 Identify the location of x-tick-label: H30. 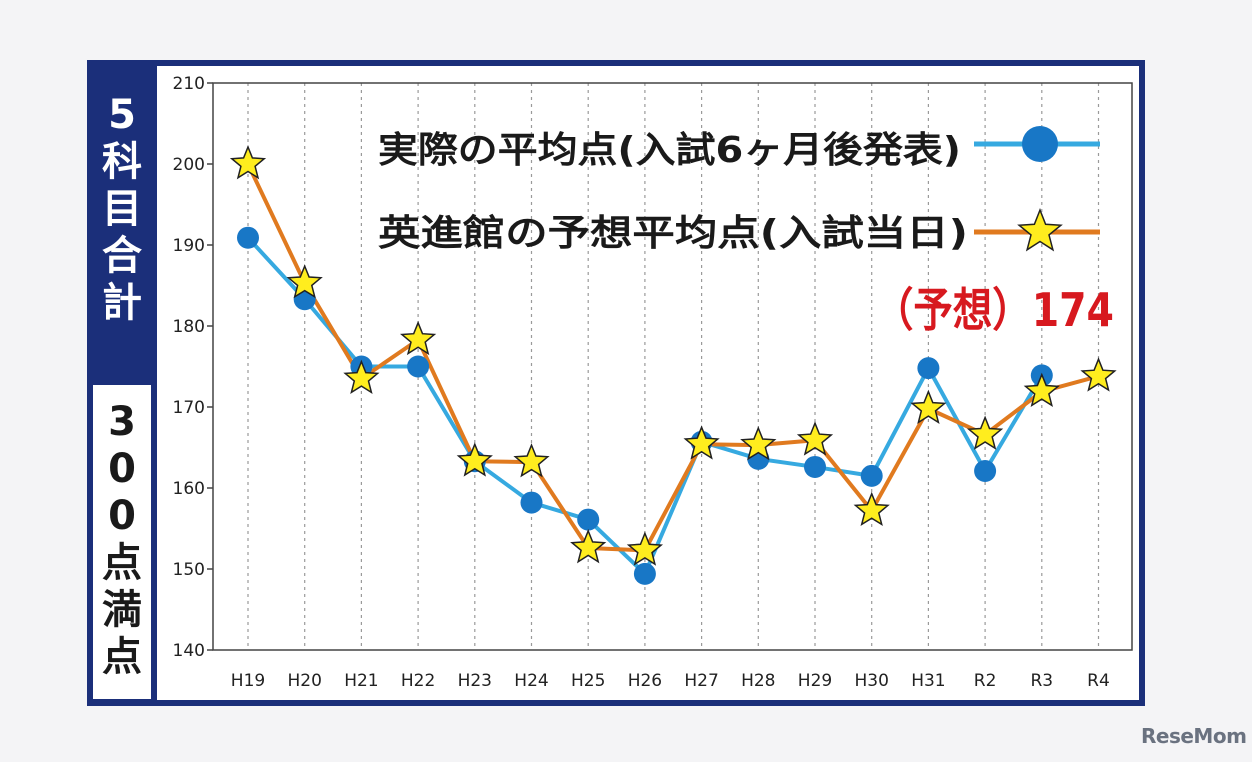
(871, 681).